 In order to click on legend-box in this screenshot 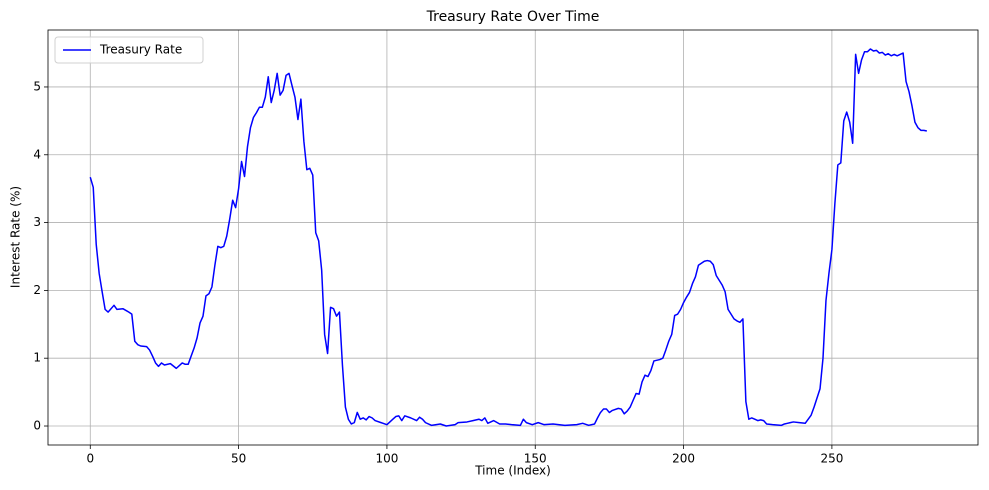, I will do `click(129, 50)`.